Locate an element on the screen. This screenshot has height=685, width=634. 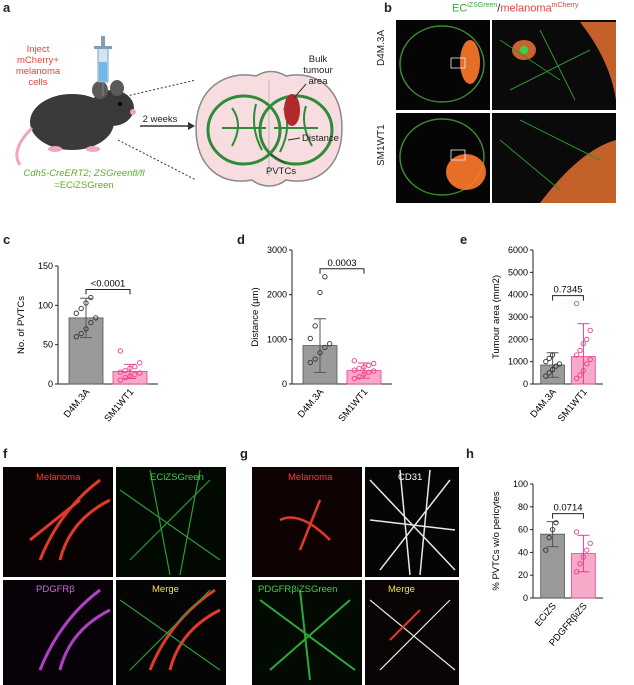
bulk-pointer is located at coordinates (300, 91).